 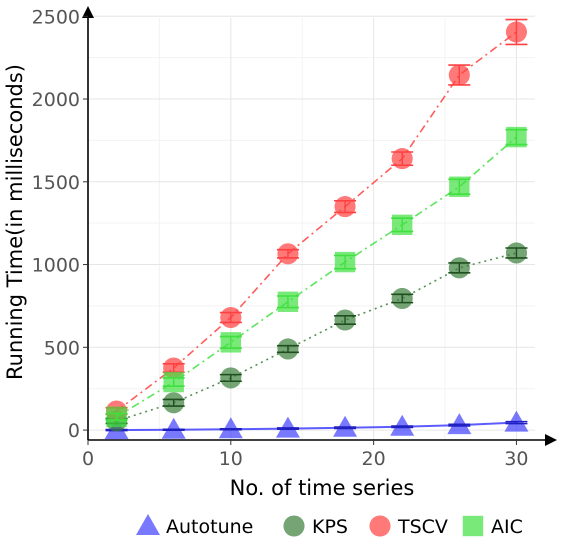 I want to click on y-axis-title: Running Time(in milliseconds), so click(x=15, y=222).